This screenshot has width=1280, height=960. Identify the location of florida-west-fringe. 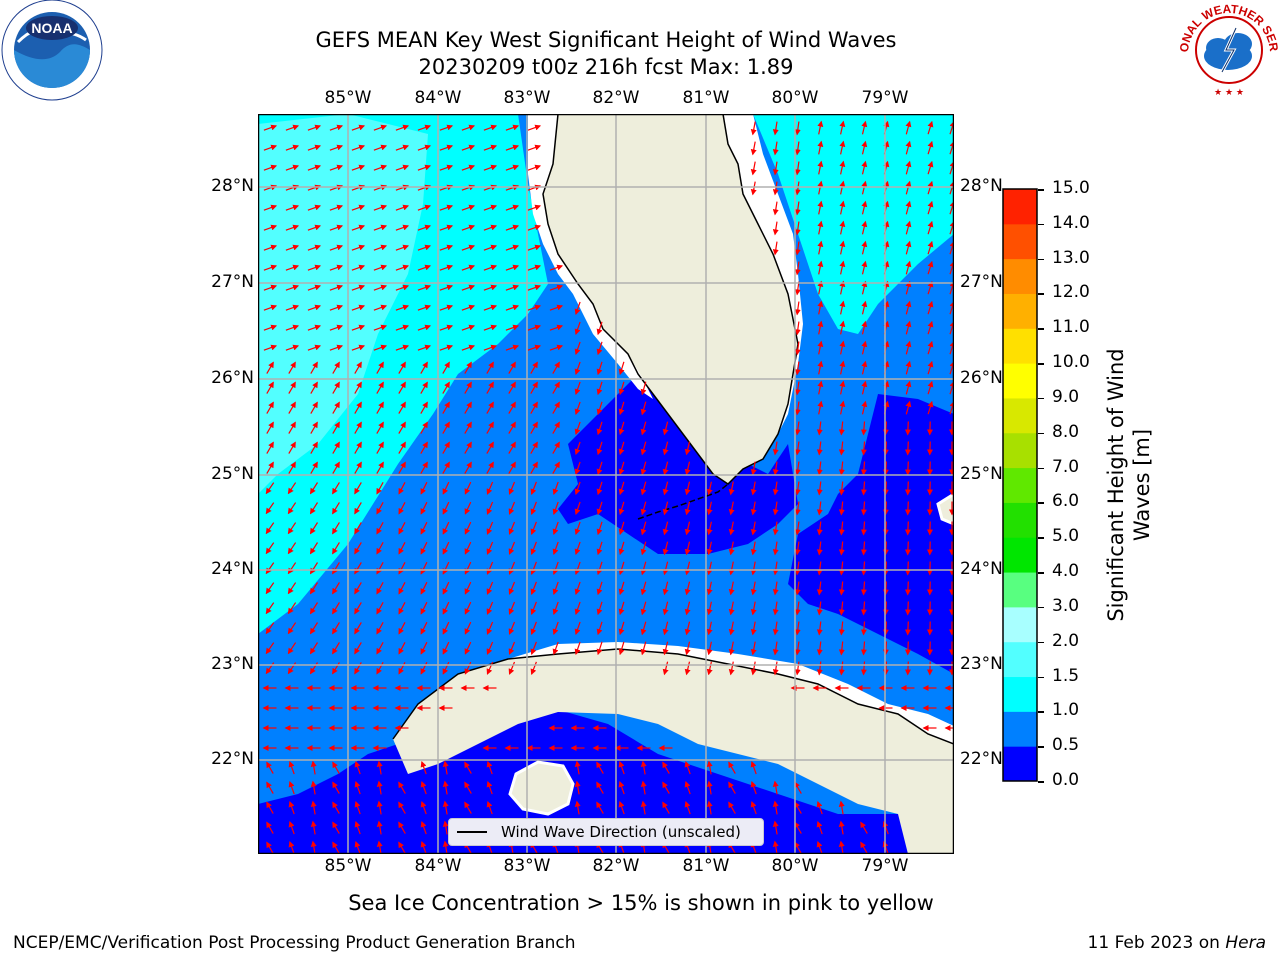
(590, 256).